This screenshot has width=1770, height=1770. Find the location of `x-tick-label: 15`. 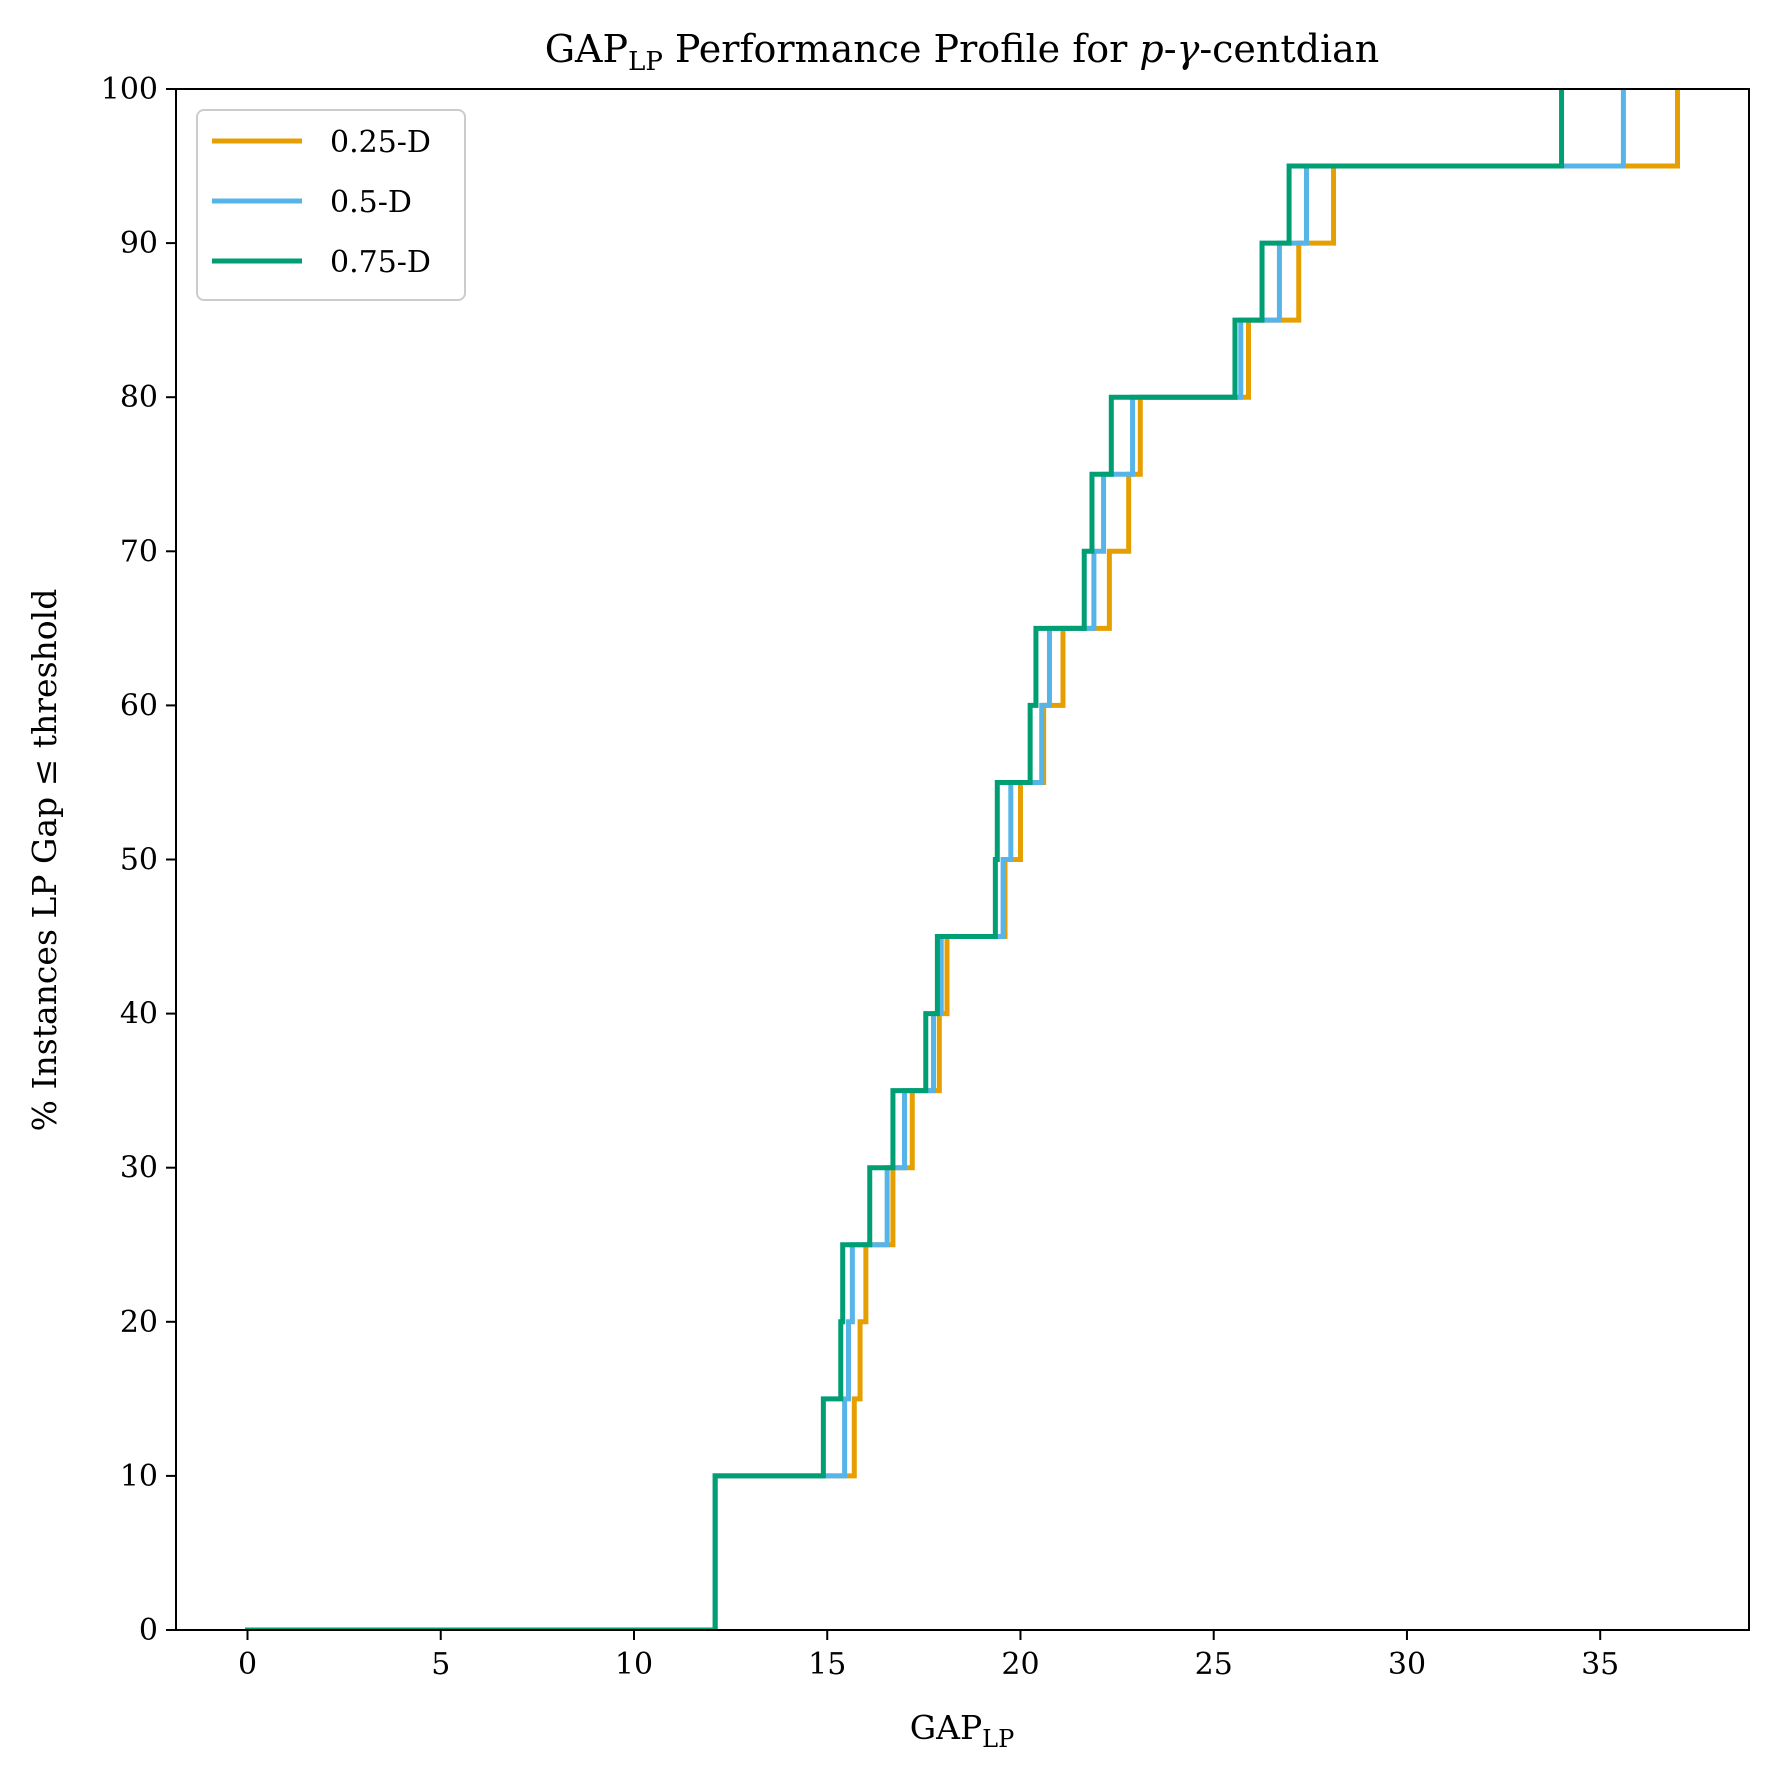

x-tick-label: 15 is located at coordinates (827, 1664).